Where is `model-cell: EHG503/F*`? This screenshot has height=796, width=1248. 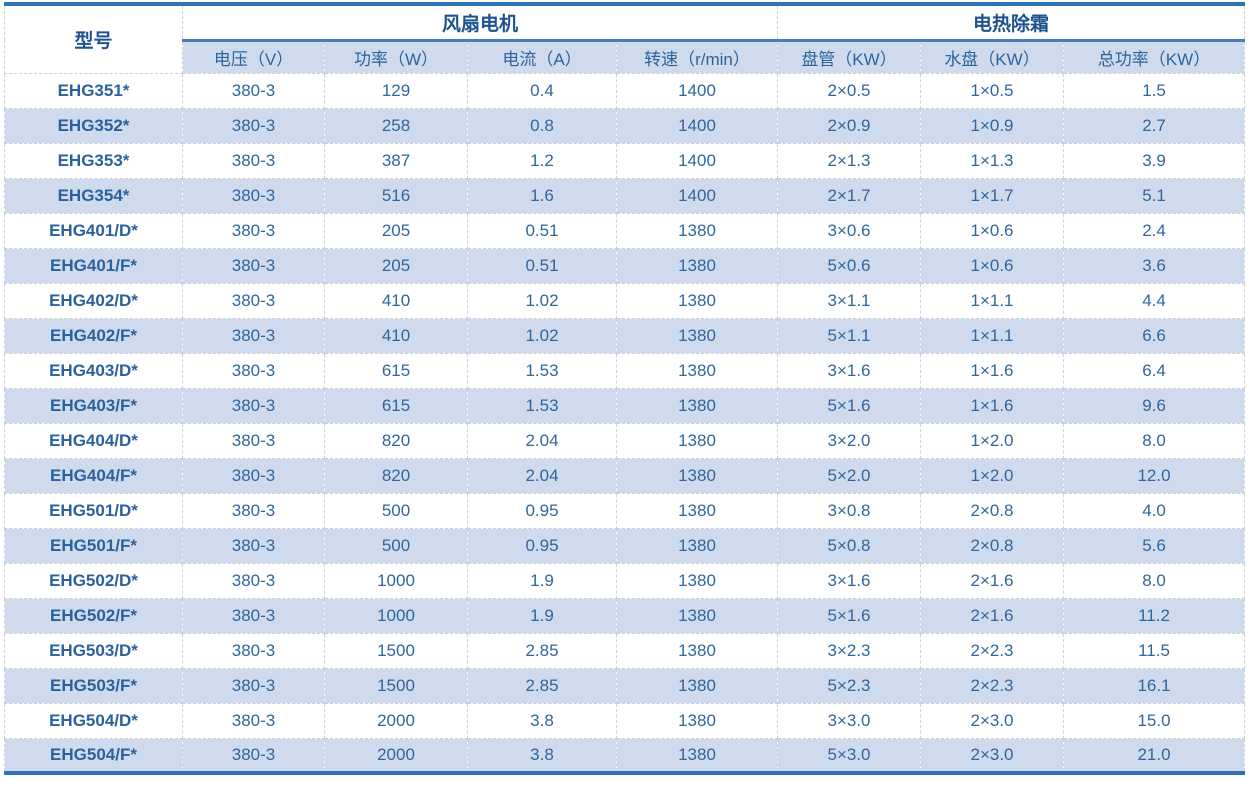 model-cell: EHG503/F* is located at coordinates (93, 685).